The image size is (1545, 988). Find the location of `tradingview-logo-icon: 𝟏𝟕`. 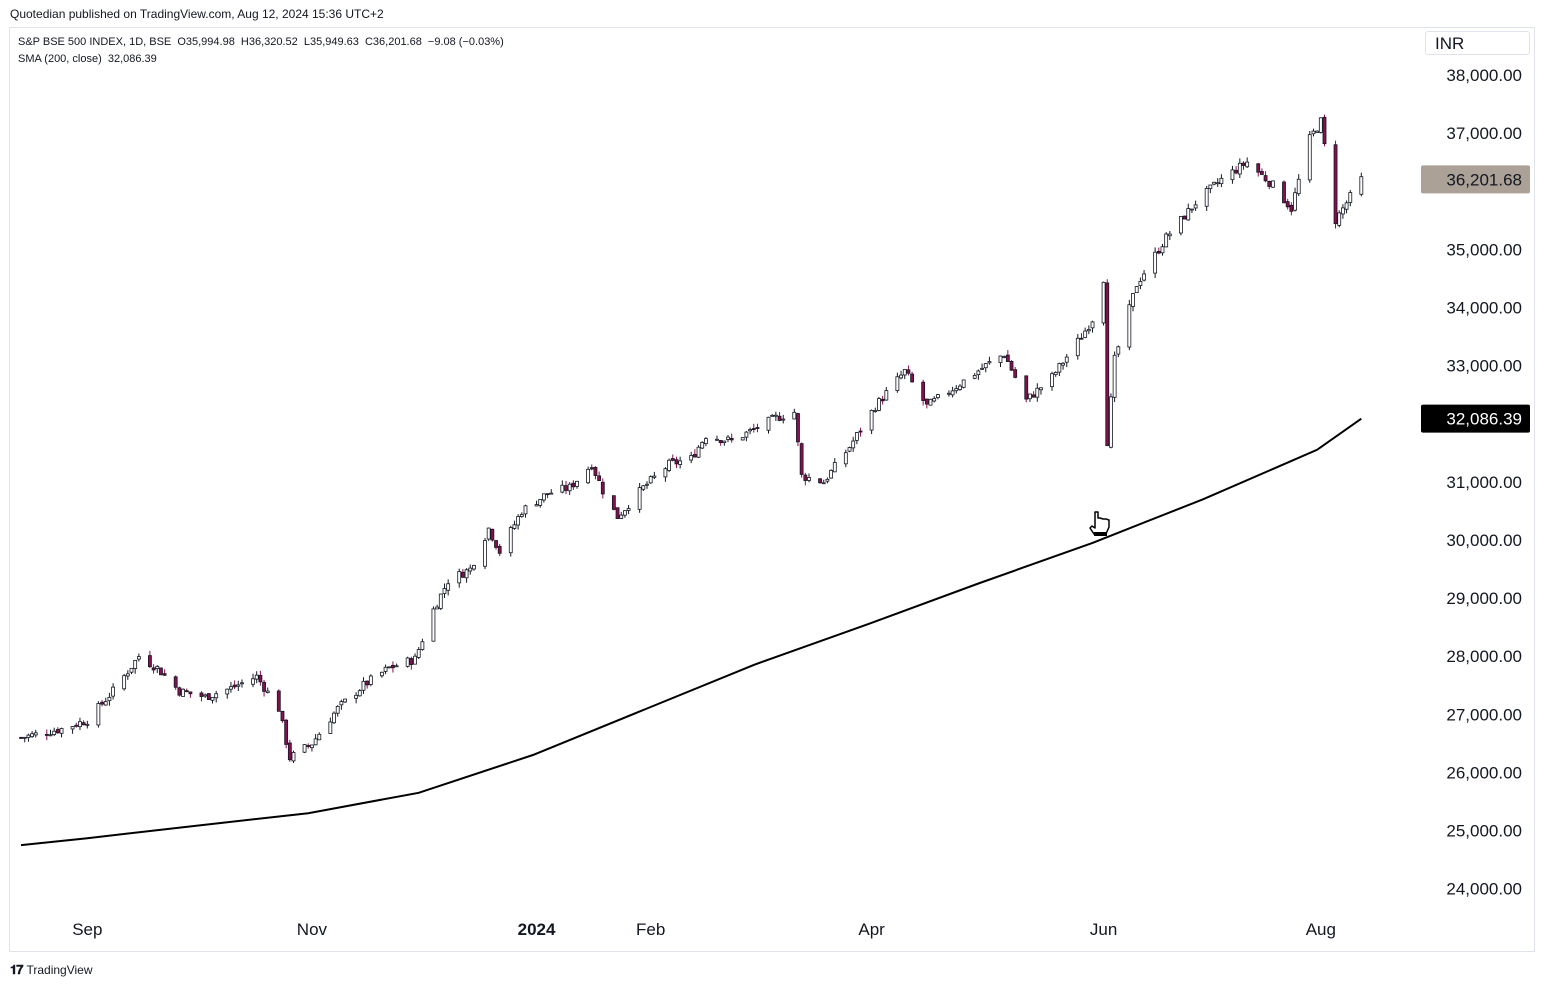

tradingview-logo-icon: 𝟏𝟕 is located at coordinates (17, 969).